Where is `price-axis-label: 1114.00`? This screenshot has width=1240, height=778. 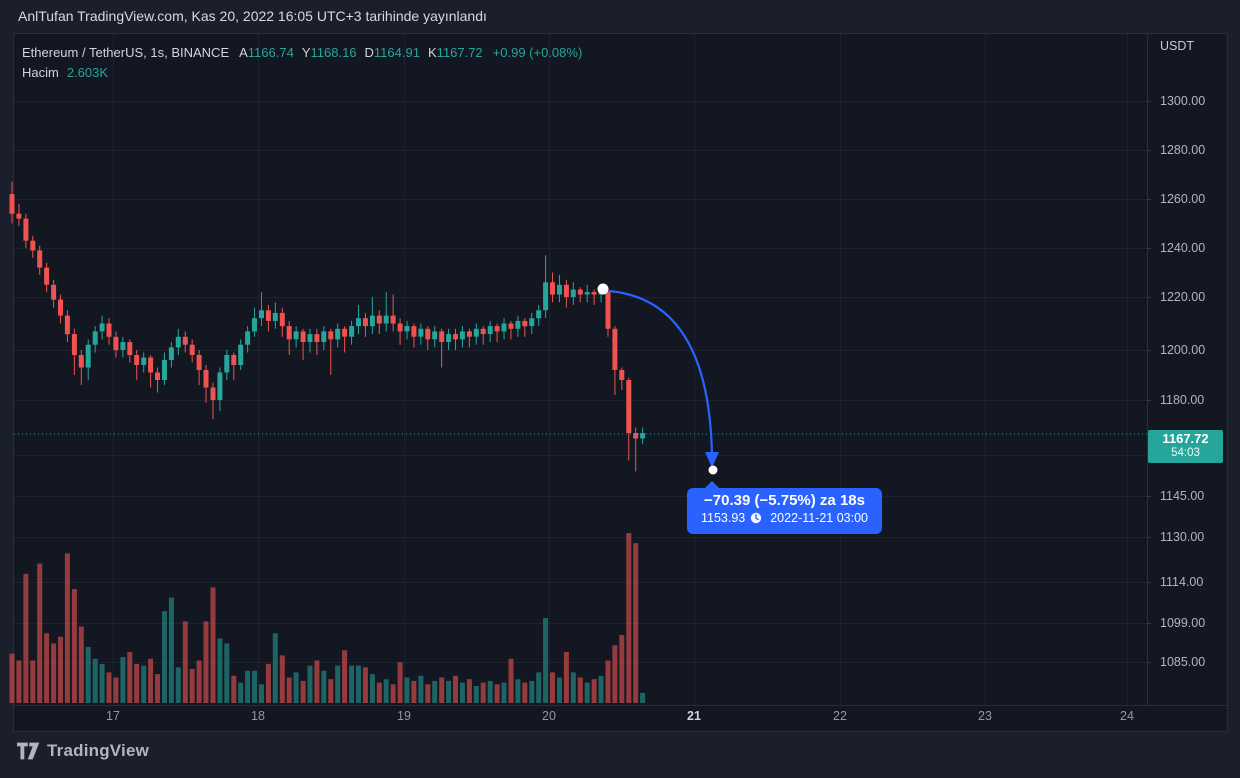 price-axis-label: 1114.00 is located at coordinates (1182, 582).